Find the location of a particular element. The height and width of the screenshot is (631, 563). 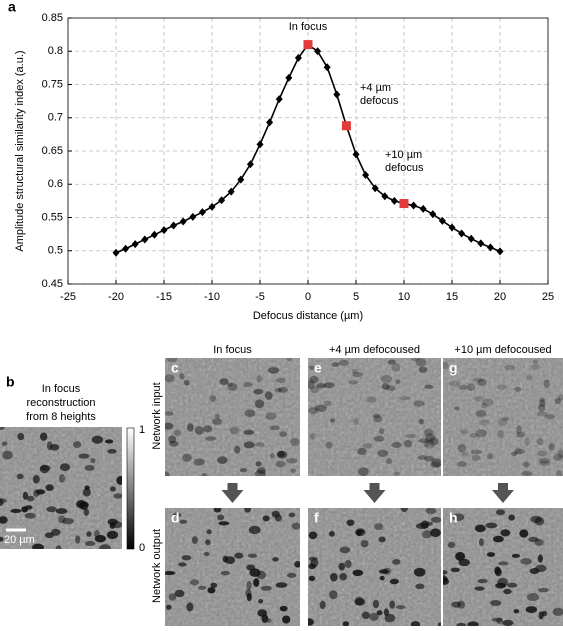

y-tick-label: 0.6 is located at coordinates (55, 184).